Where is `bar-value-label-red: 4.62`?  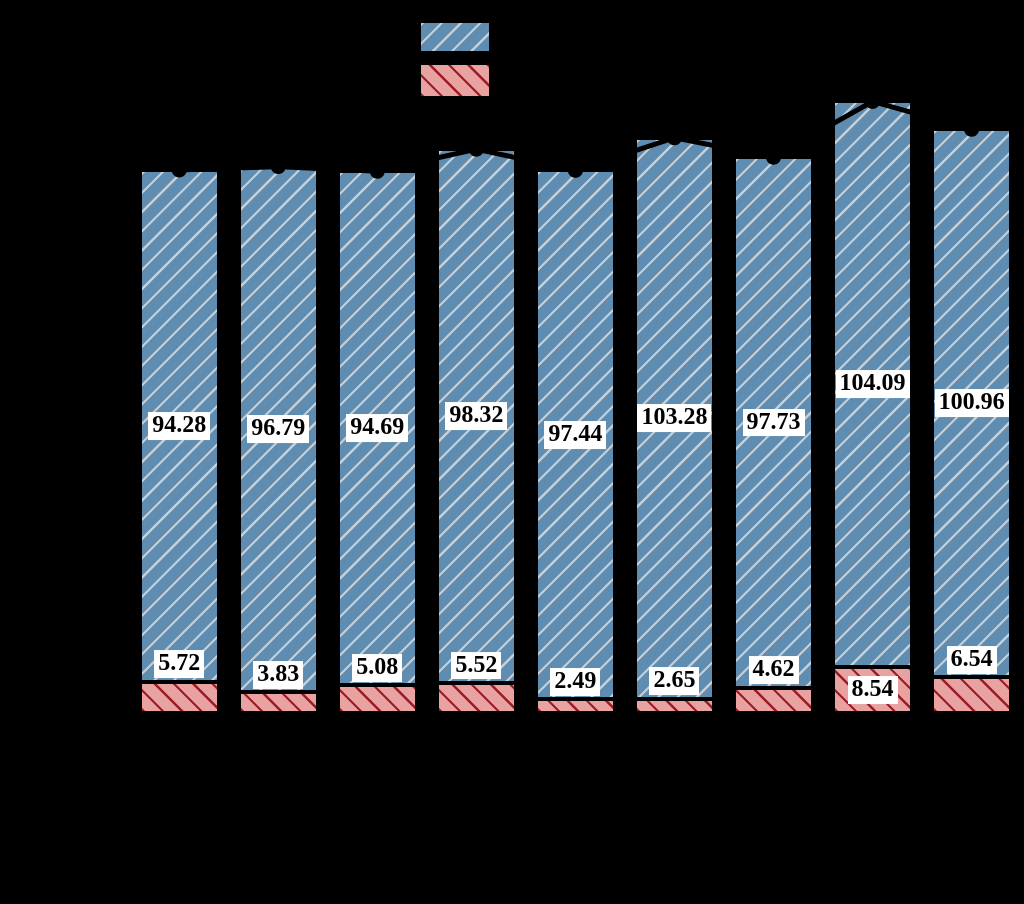
bar-value-label-red: 4.62 is located at coordinates (773, 670).